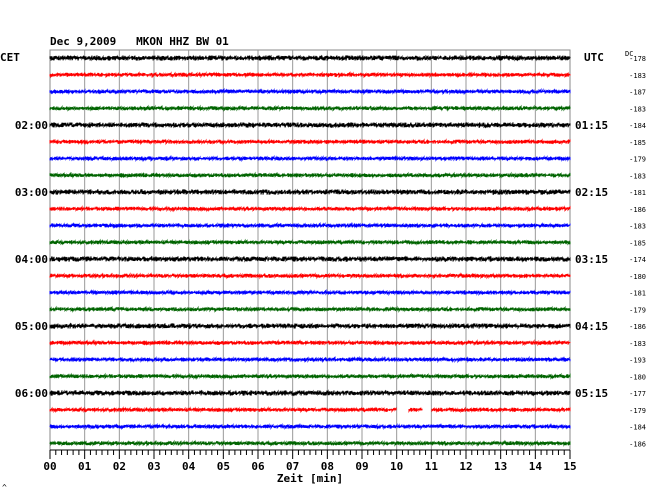 The height and width of the screenshot is (494, 650). Describe the element at coordinates (591, 125) in the screenshot. I see `right-time-label: 01:15` at that location.